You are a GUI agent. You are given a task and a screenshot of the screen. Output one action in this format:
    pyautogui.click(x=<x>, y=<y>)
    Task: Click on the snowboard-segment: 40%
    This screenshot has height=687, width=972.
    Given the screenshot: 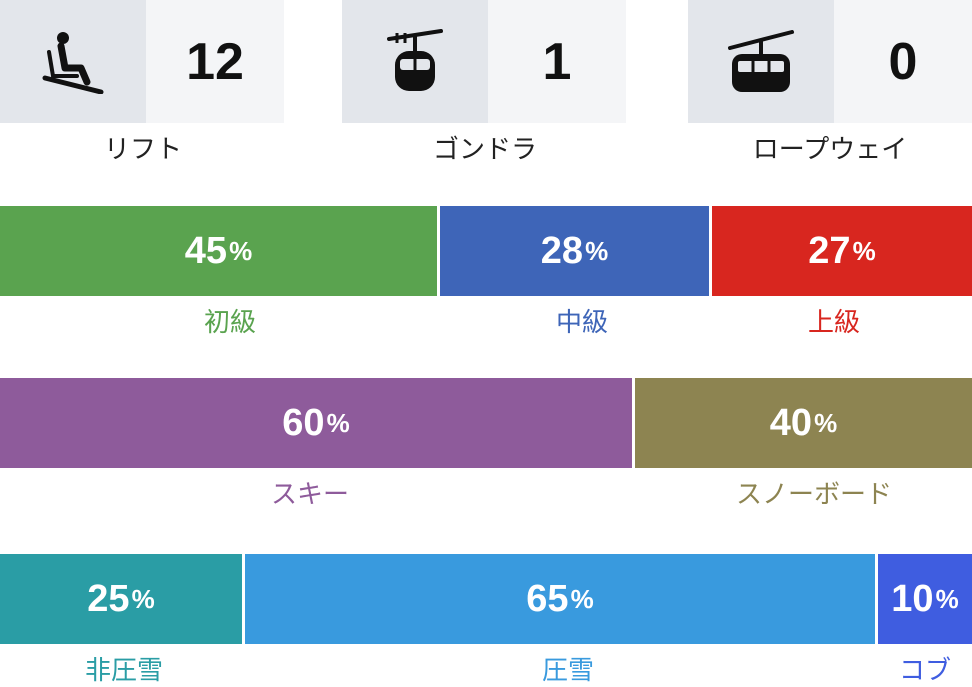 What is the action you would take?
    pyautogui.click(x=802, y=423)
    